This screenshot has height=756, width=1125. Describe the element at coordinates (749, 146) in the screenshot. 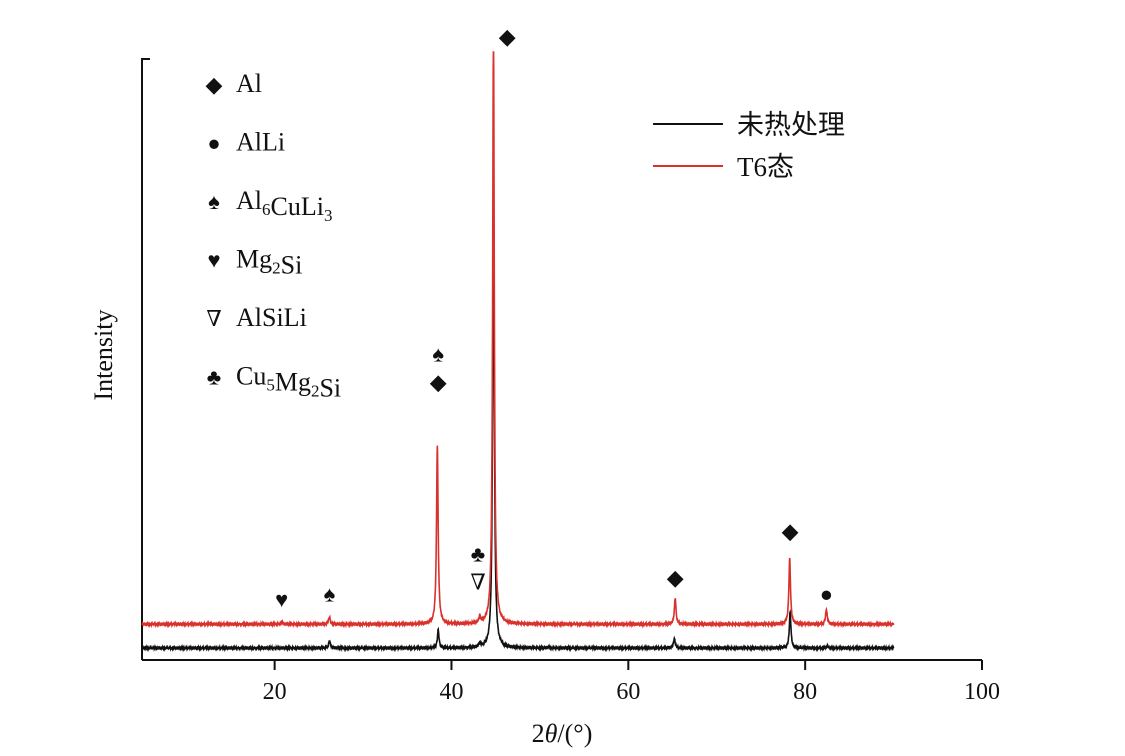

I see `series-legend: 未热处理 T6态` at that location.